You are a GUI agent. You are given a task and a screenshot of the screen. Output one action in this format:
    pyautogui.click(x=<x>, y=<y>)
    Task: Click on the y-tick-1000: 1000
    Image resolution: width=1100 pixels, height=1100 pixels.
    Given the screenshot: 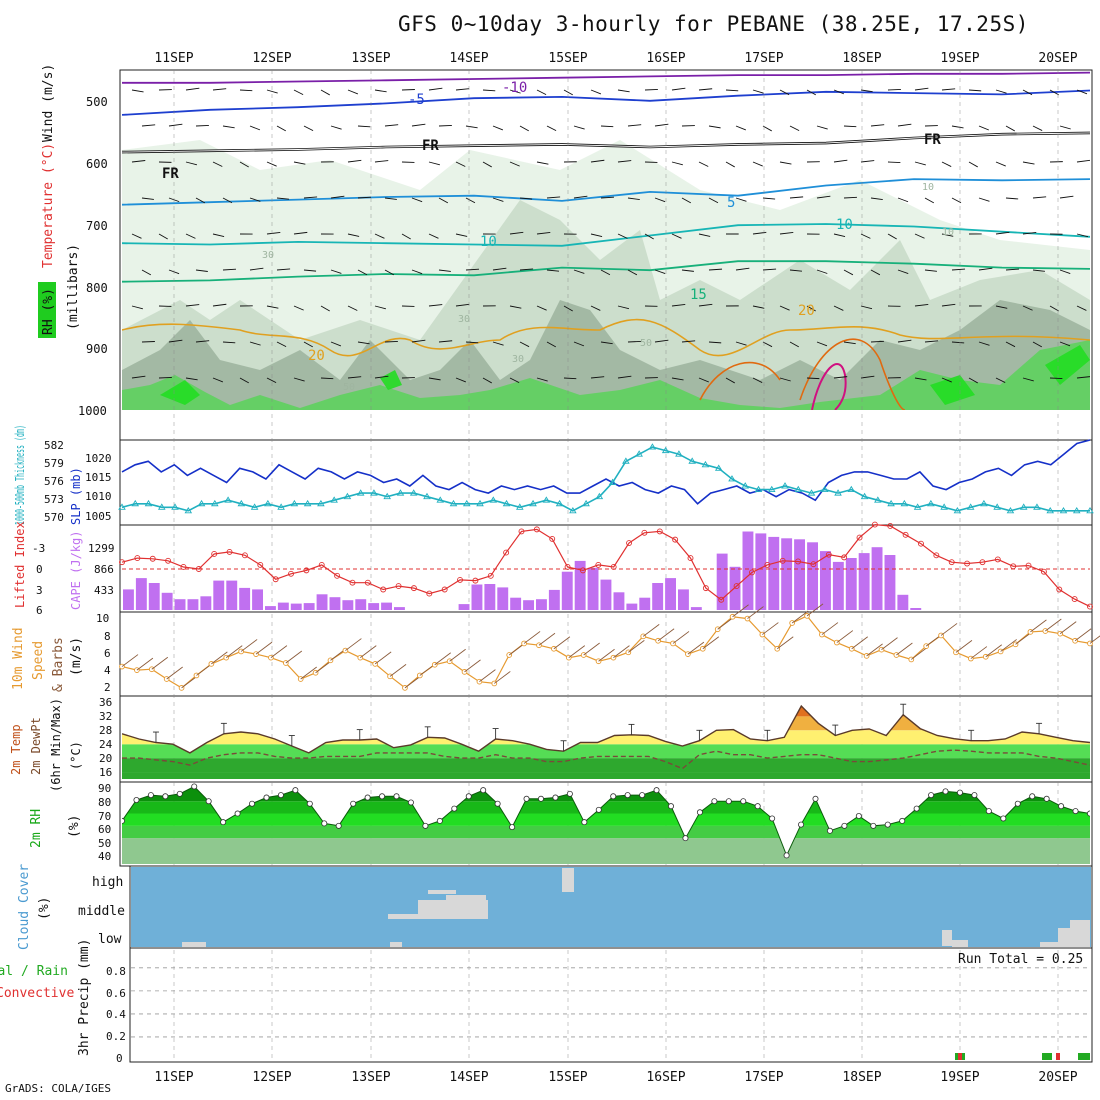 What is the action you would take?
    pyautogui.click(x=92, y=411)
    